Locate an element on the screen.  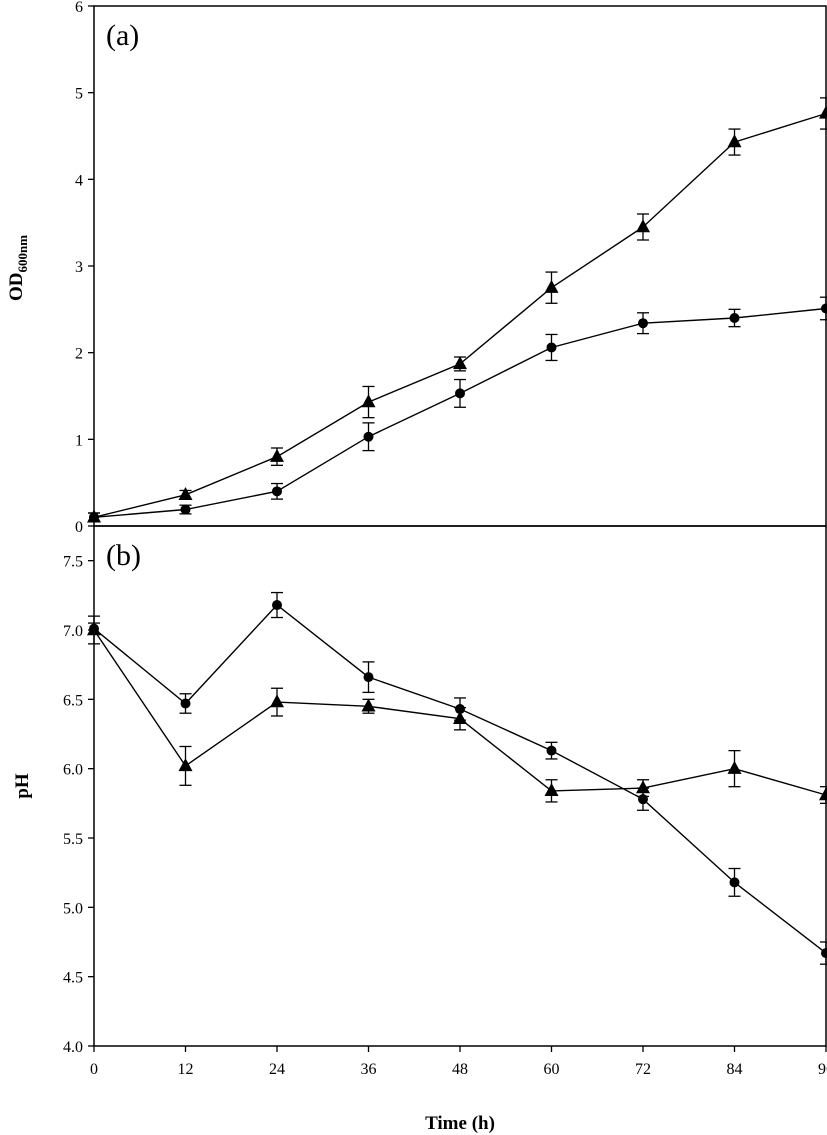
y-tick-label: 5.5 is located at coordinates (73, 839).